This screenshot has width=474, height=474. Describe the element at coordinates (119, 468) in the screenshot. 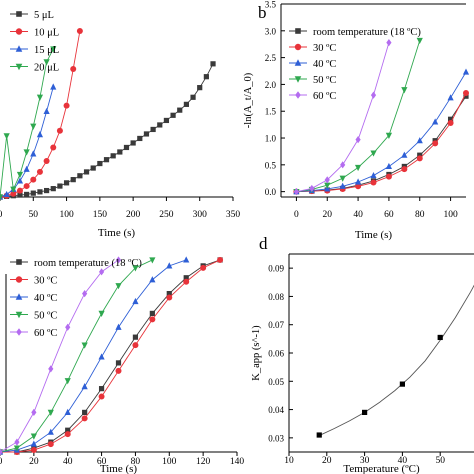

I see `x-axis-label: Time (s)` at that location.